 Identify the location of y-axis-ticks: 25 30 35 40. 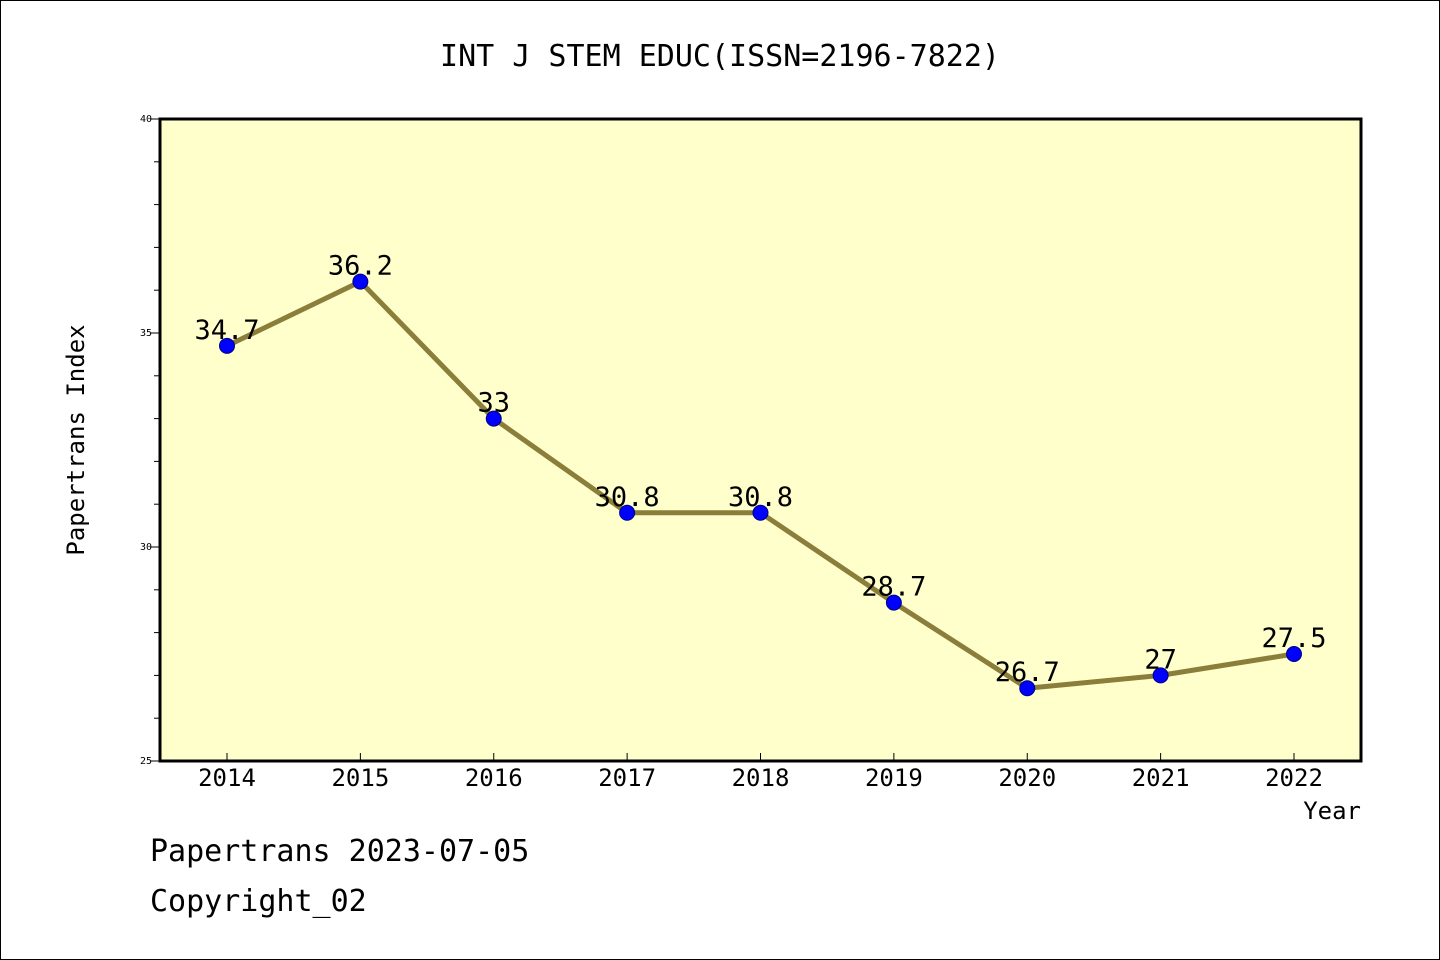
(150, 440).